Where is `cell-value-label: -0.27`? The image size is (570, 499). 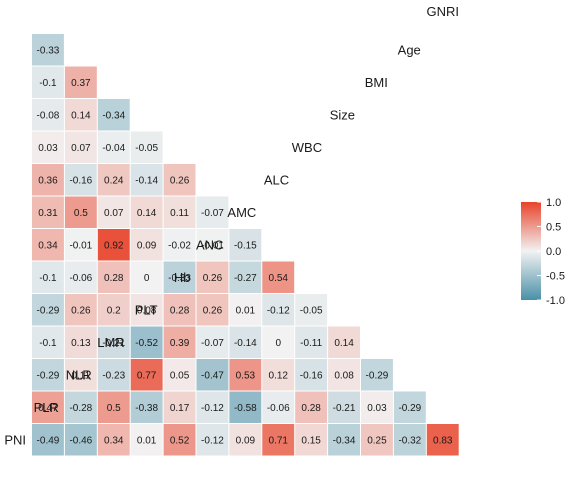
cell-value-label: -0.27 is located at coordinates (245, 278).